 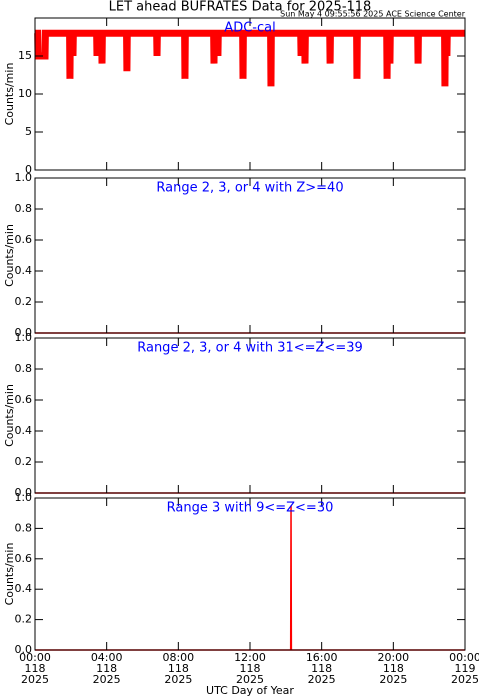 I want to click on x-axis-label: UTC Day of Year, so click(x=250, y=690).